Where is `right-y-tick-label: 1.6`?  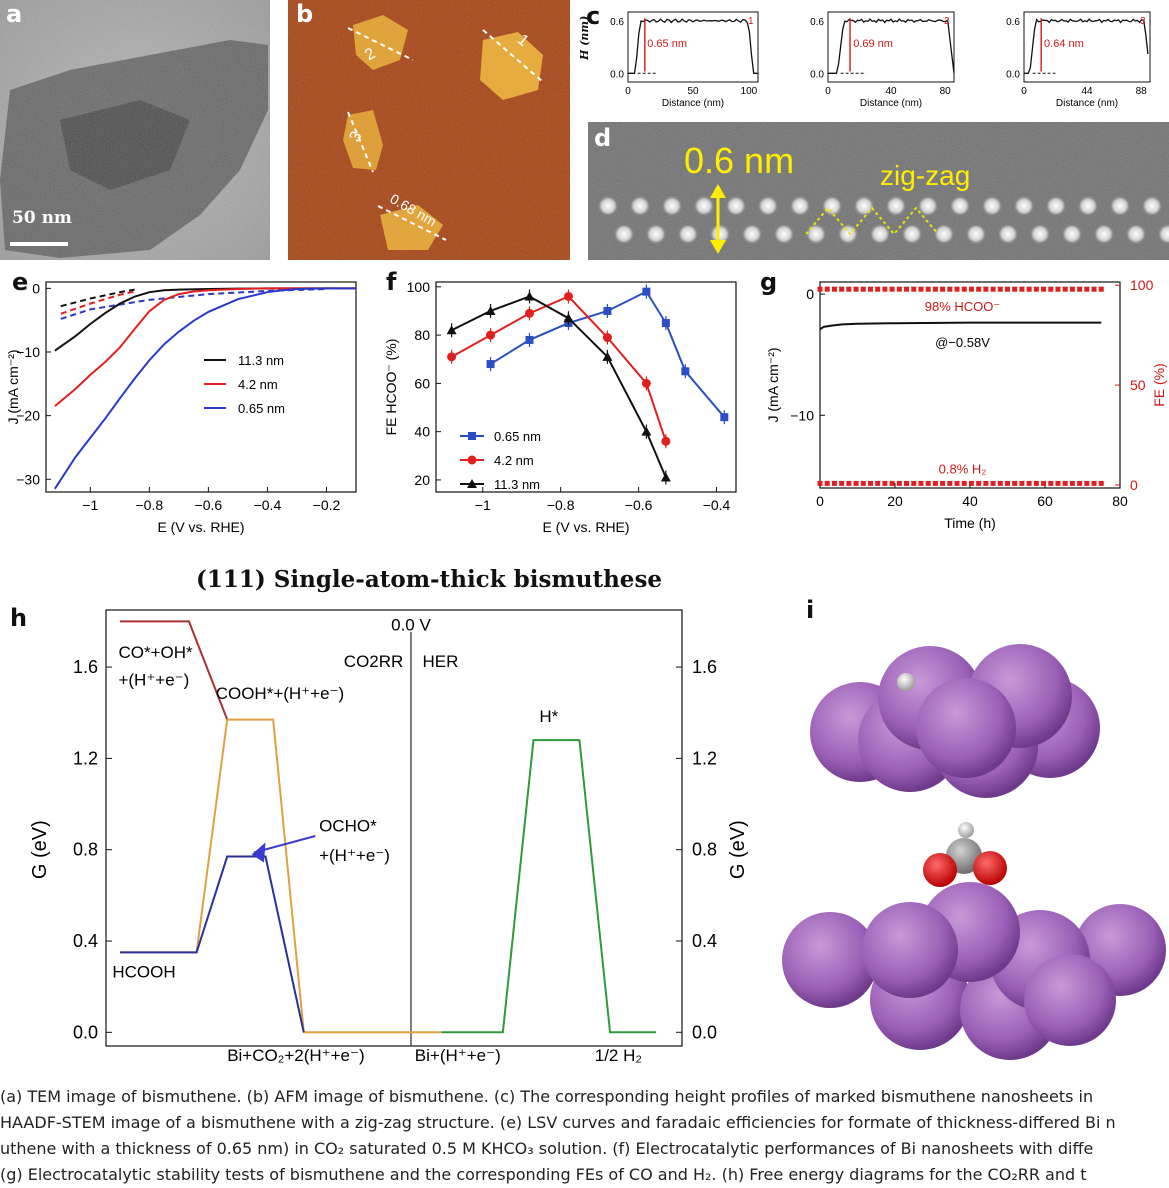
right-y-tick-label: 1.6 is located at coordinates (704, 667).